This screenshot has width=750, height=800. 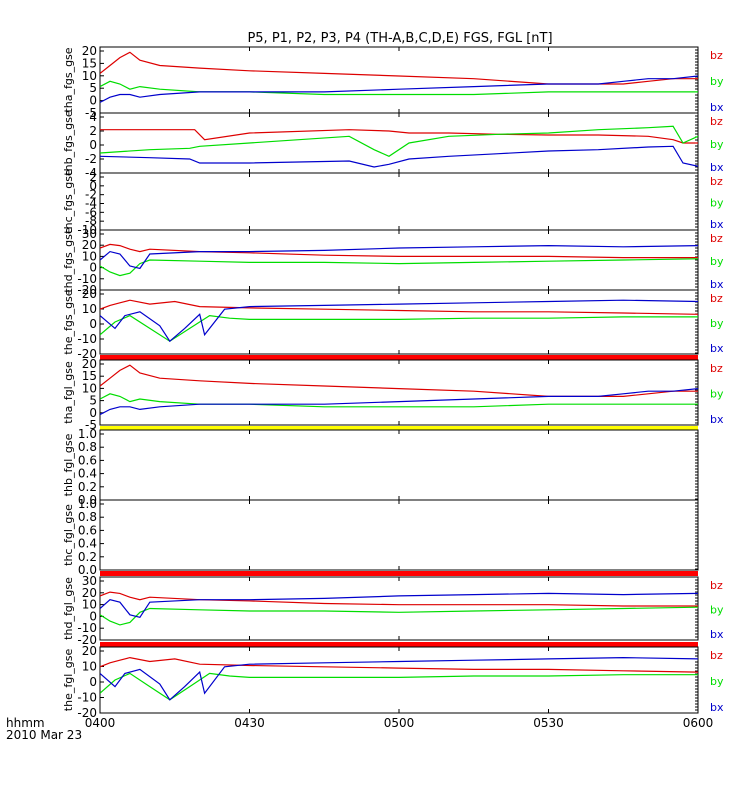 I want to click on panel-ylabel: thc_fgl_gse, so click(x=68, y=535).